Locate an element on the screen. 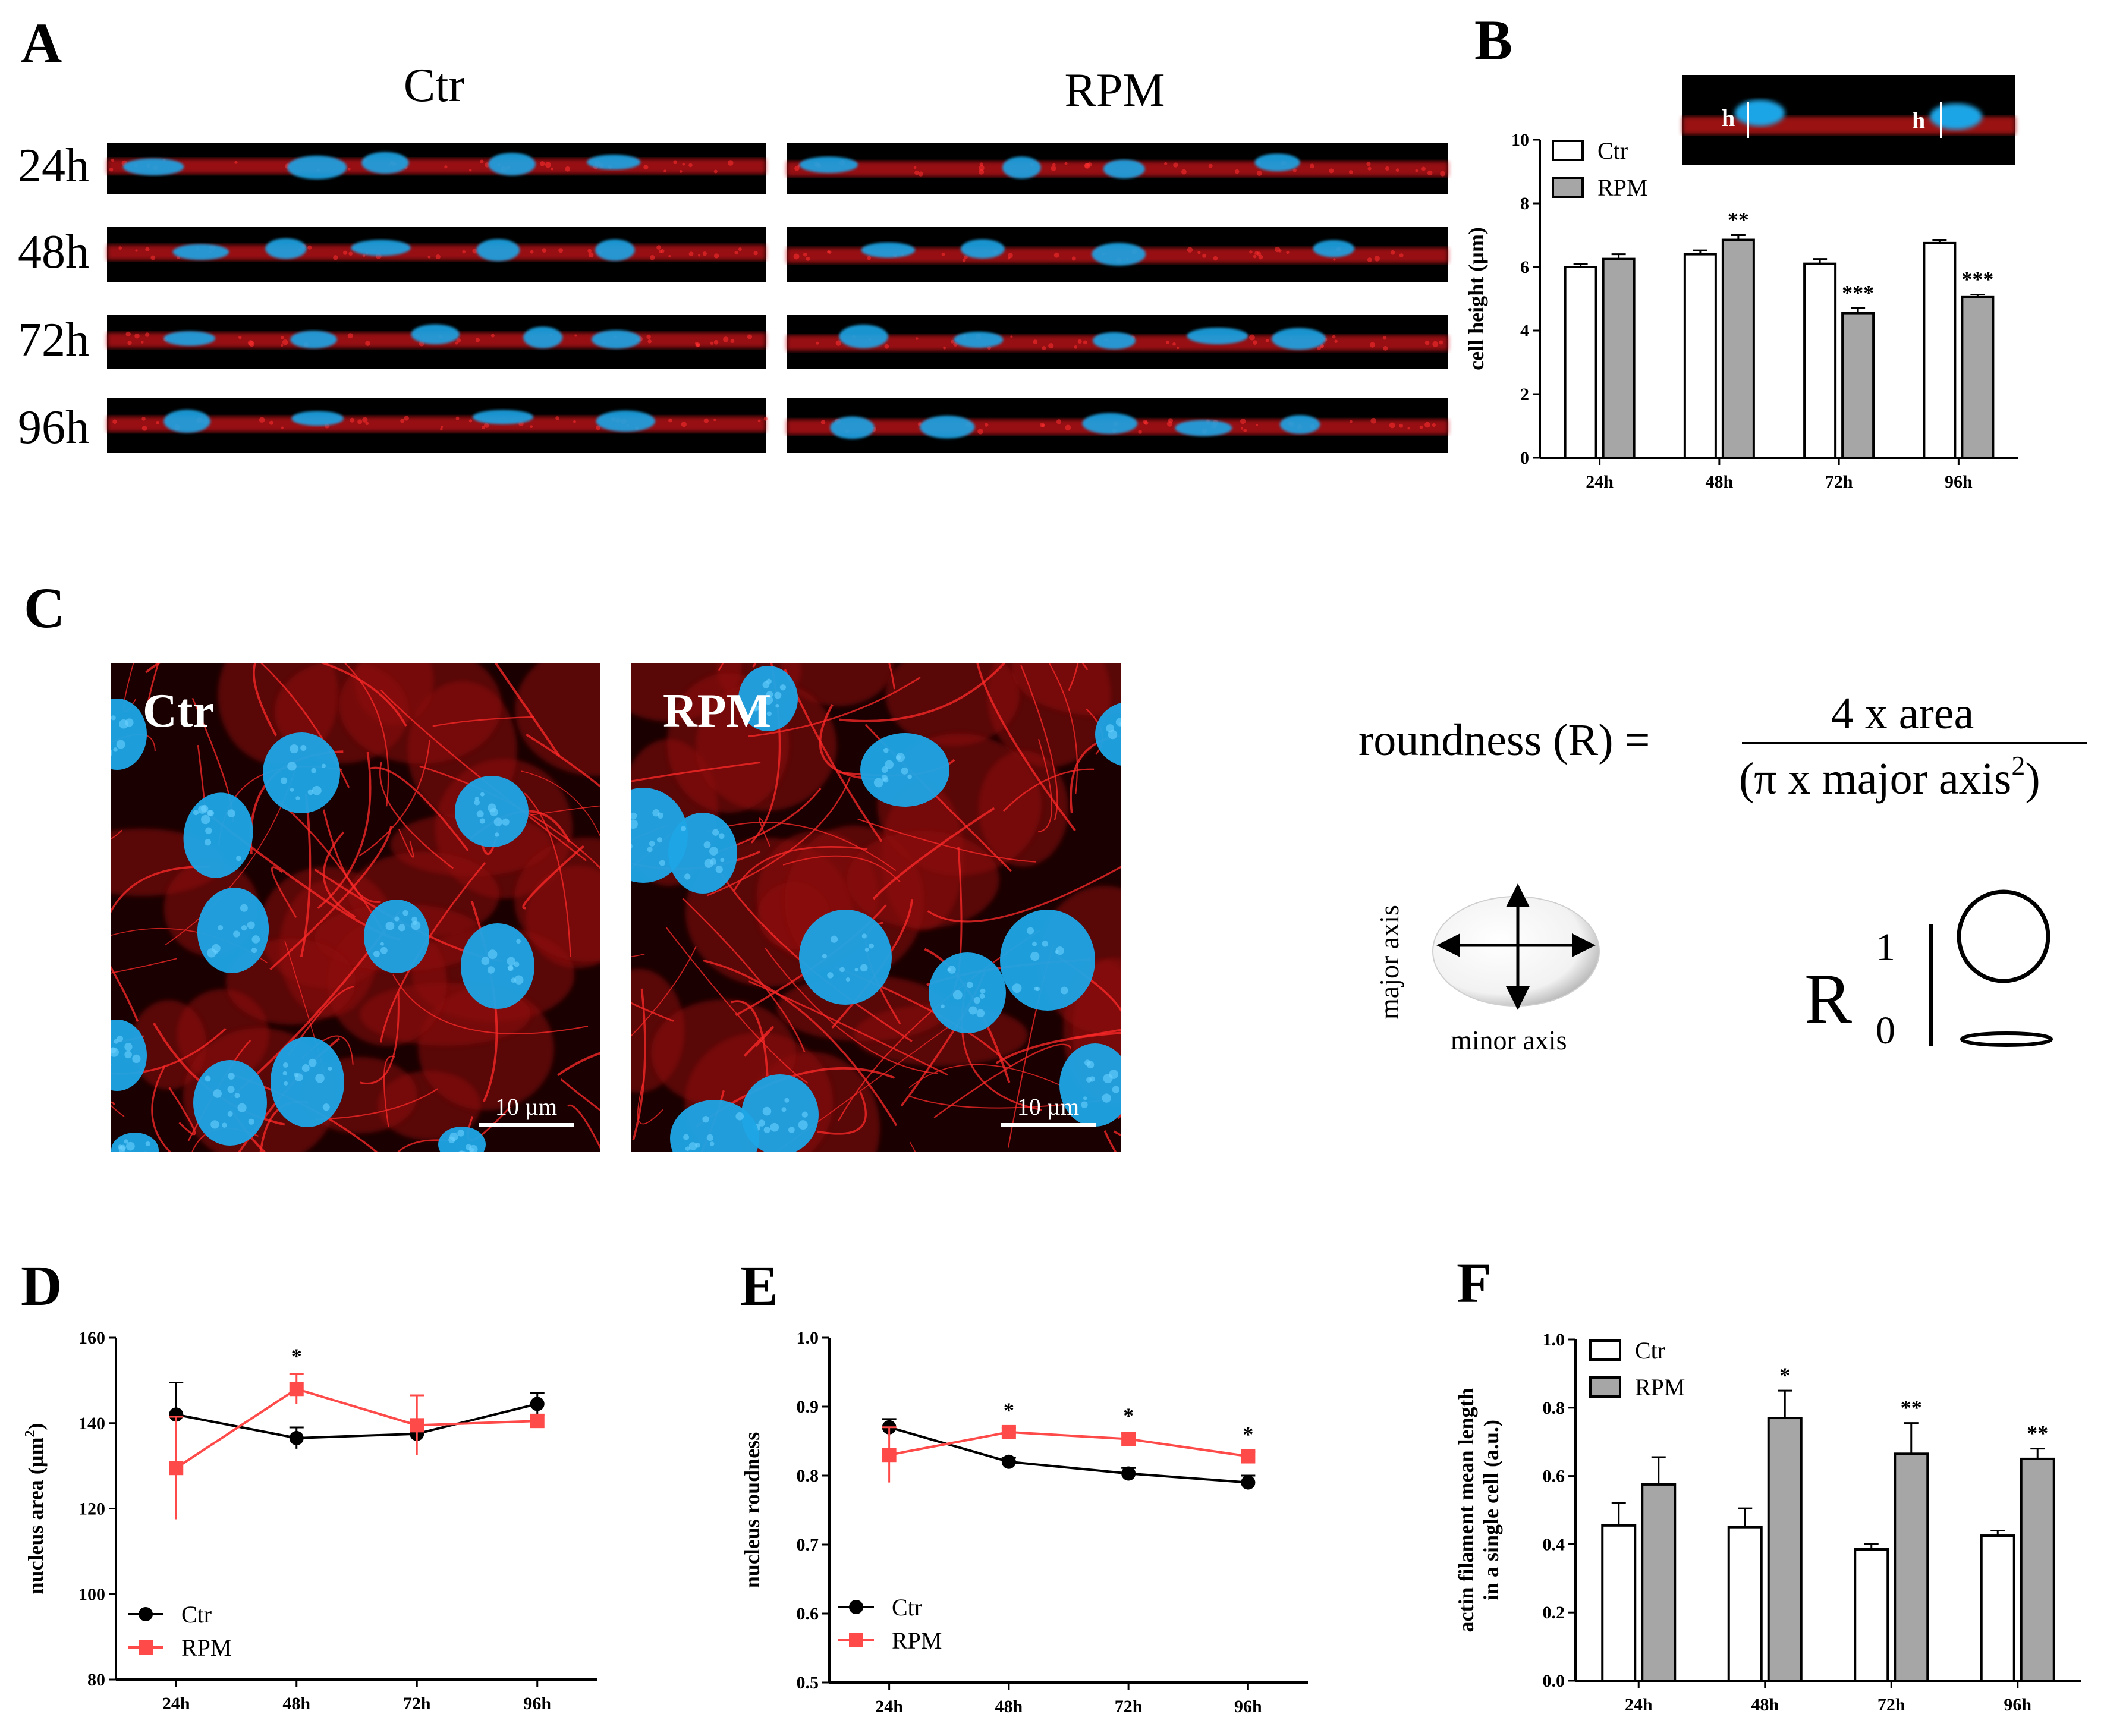 This screenshot has width=2104, height=1736. significance-marker: *** is located at coordinates (1977, 279).